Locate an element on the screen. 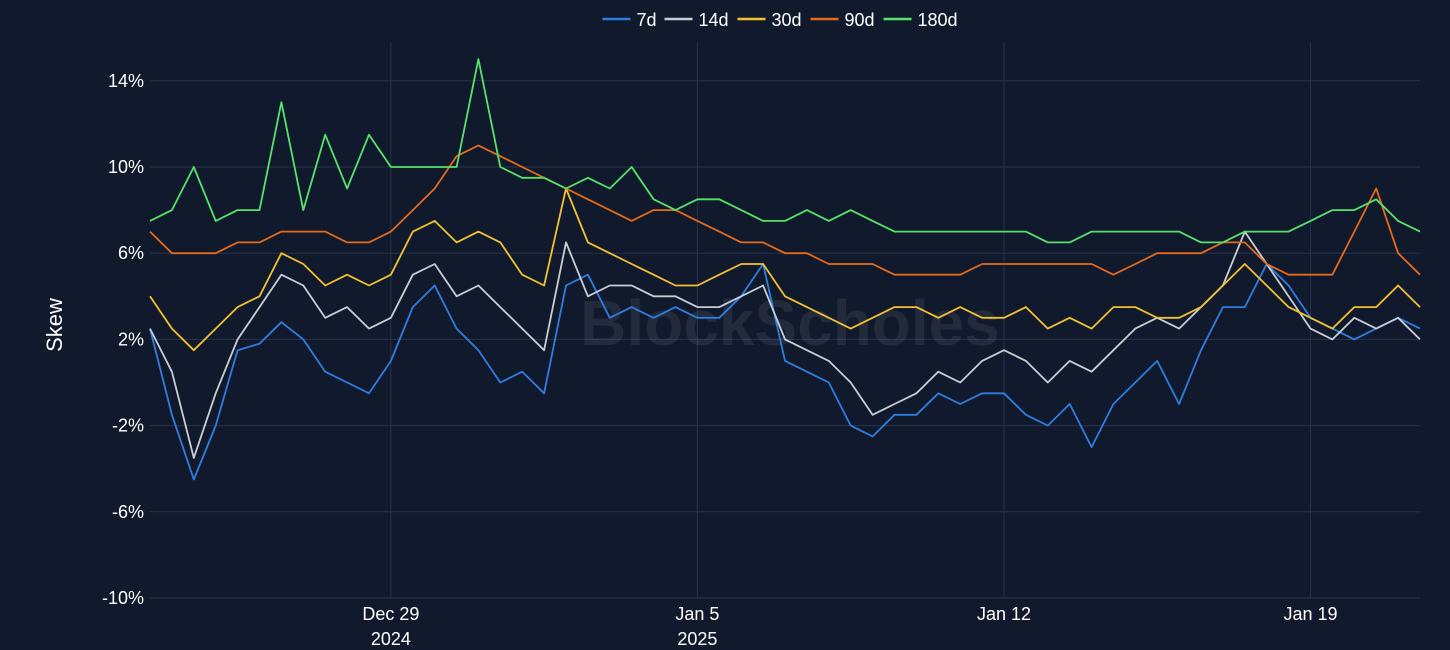 This screenshot has width=1450, height=650. legend-item-180d: 180d is located at coordinates (920, 20).